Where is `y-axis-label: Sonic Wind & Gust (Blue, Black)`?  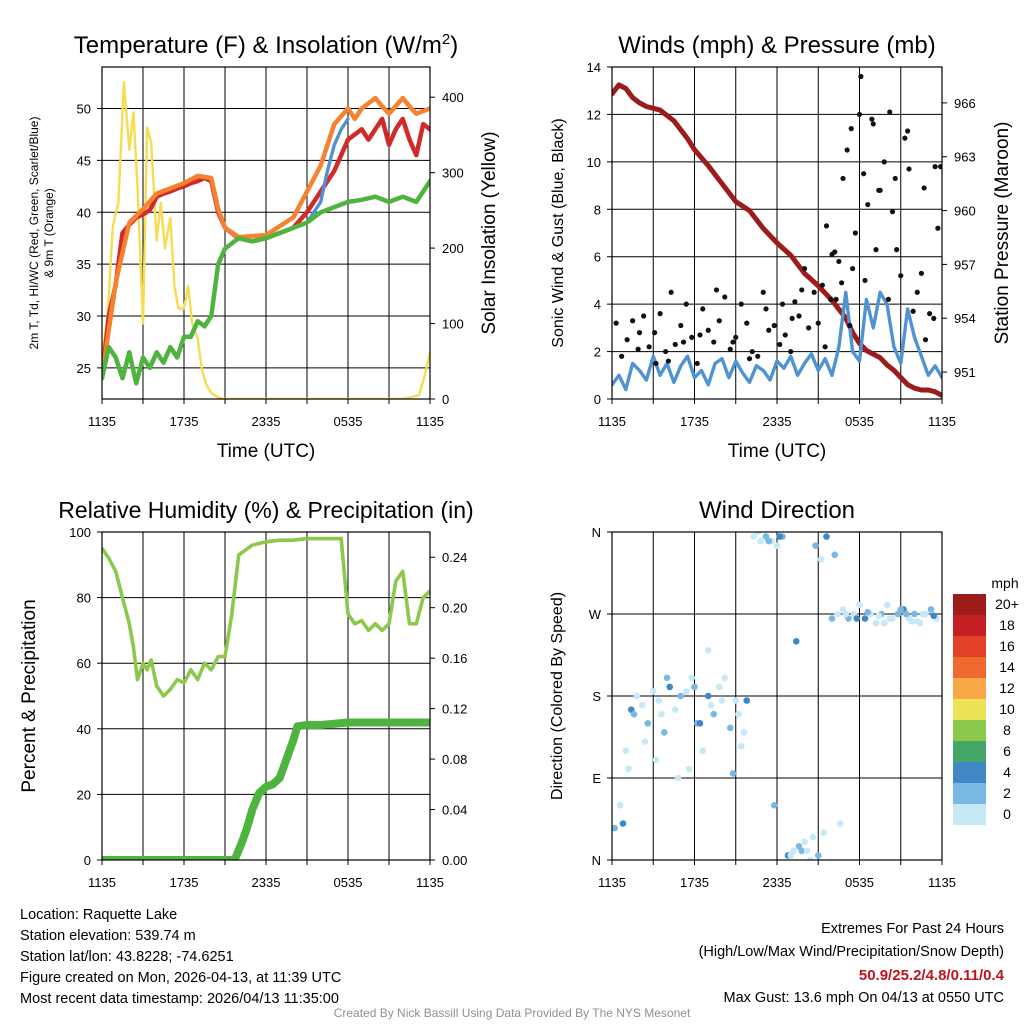
y-axis-label: Sonic Wind & Gust (Blue, Black) is located at coordinates (558, 232).